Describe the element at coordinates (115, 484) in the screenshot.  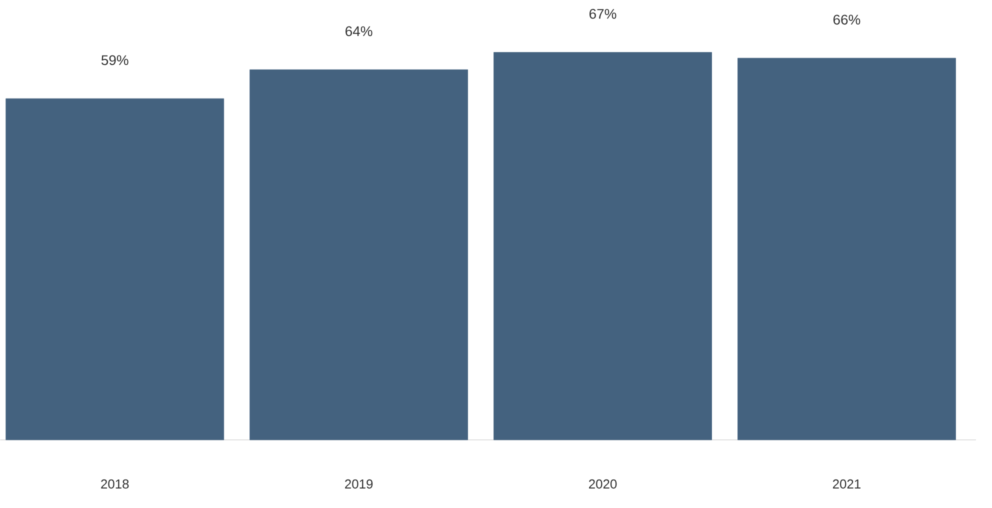
I see `x-tick-label: 2018` at that location.